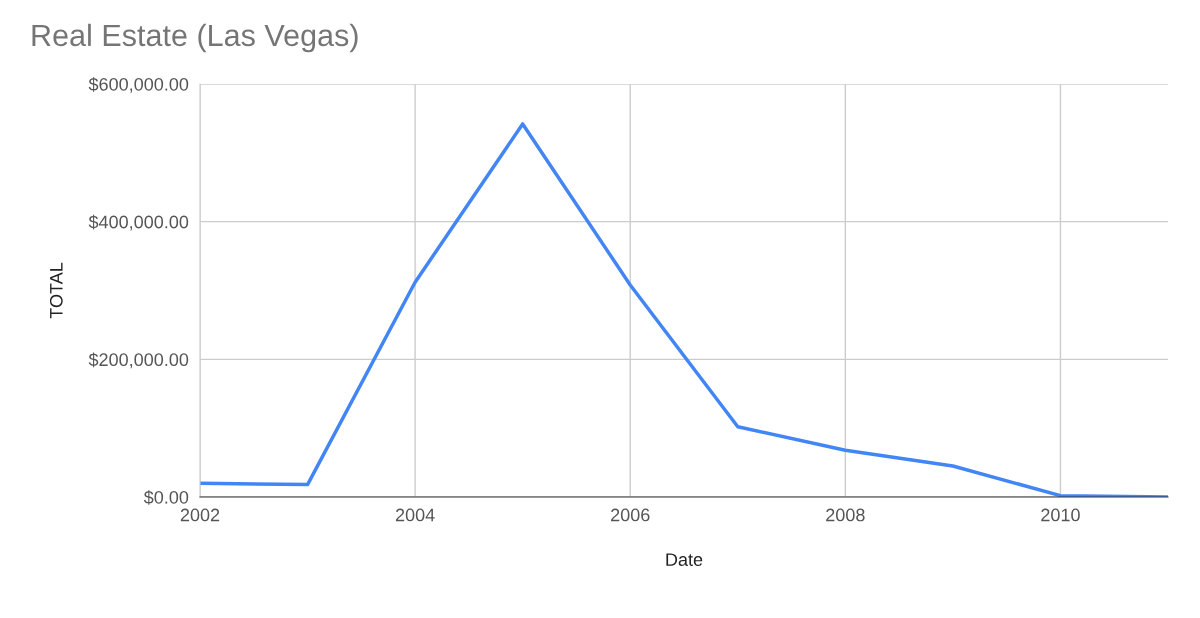 The image size is (1200, 618). Describe the element at coordinates (415, 515) in the screenshot. I see `x-tick-label: 2004` at that location.